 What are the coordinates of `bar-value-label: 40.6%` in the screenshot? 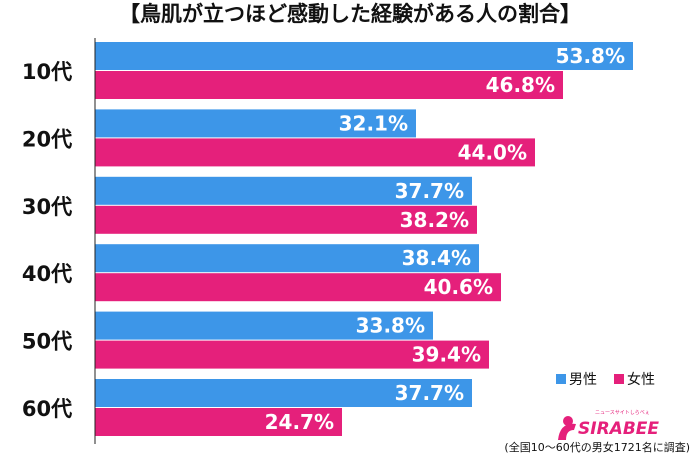 It's located at (458, 287).